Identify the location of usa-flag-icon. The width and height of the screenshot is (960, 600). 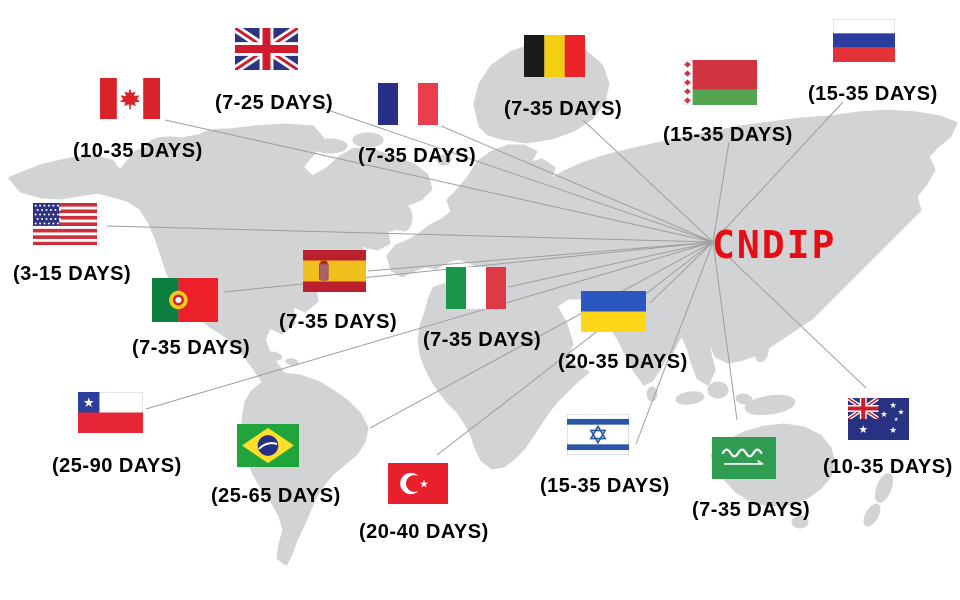
(65, 224).